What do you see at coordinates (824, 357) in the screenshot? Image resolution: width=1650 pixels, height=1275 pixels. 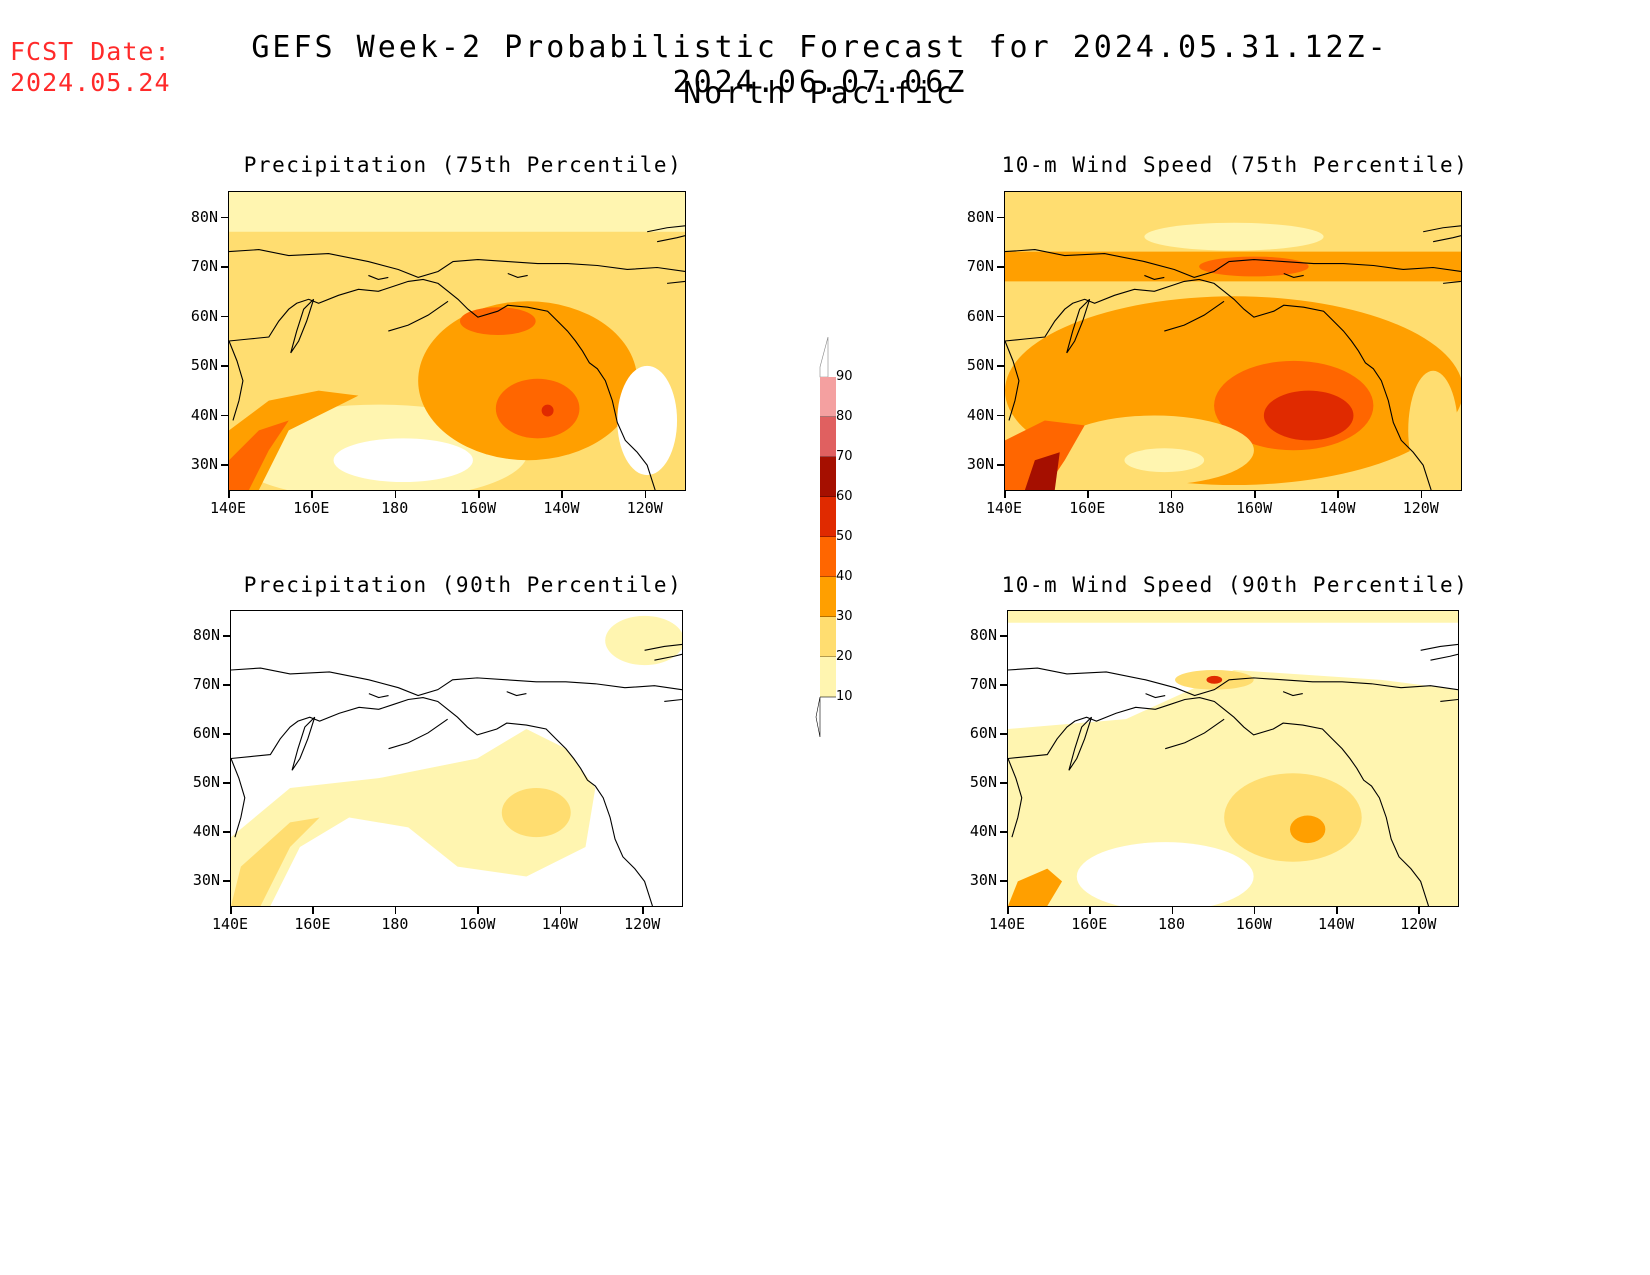 I see `colorbar-top-cap` at bounding box center [824, 357].